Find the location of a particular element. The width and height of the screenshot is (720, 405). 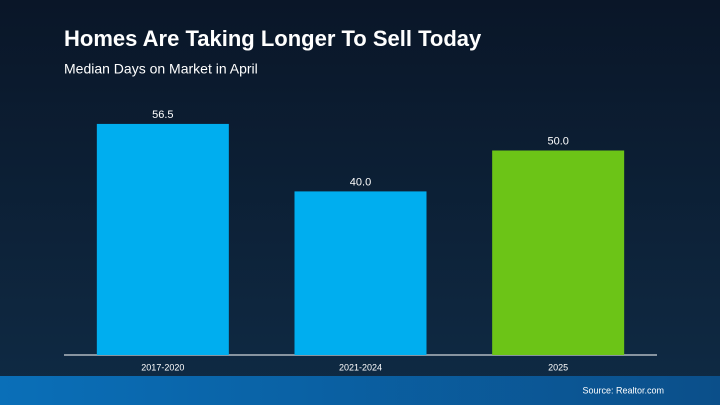

value-label: 50.0 is located at coordinates (557, 141).